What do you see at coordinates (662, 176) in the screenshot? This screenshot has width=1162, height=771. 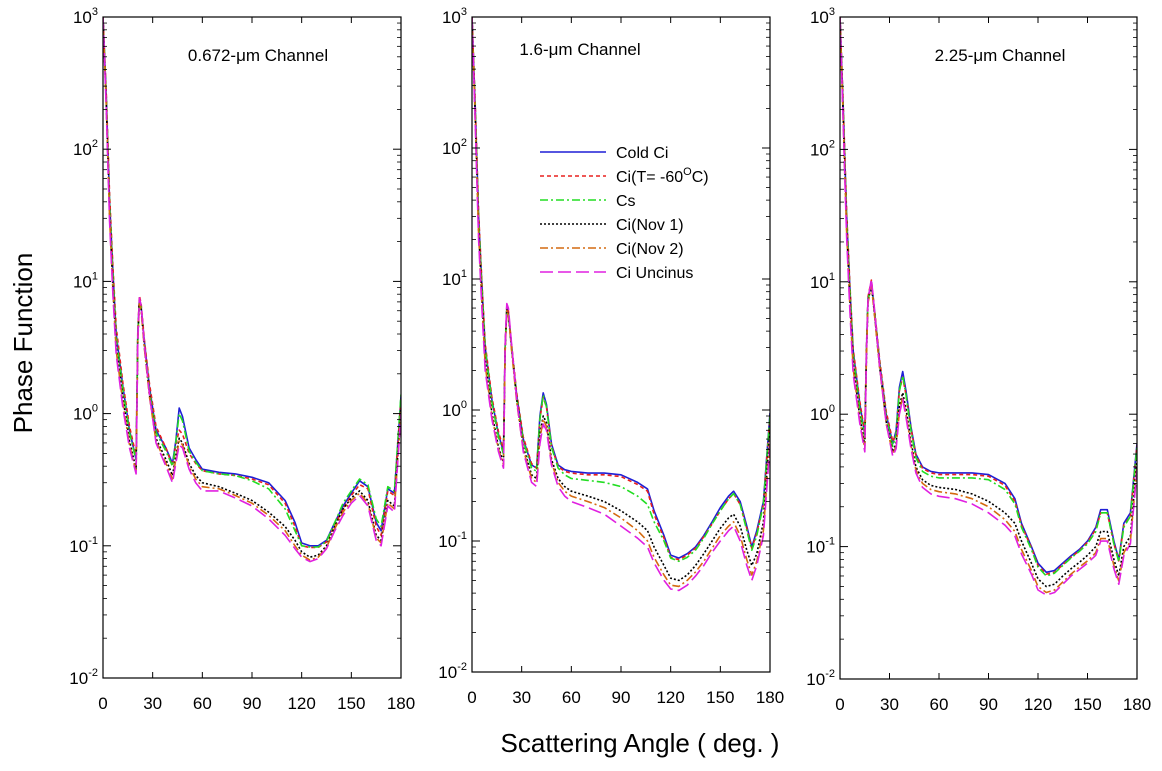 I see `legend-label: Ci(T= -60OC)` at bounding box center [662, 176].